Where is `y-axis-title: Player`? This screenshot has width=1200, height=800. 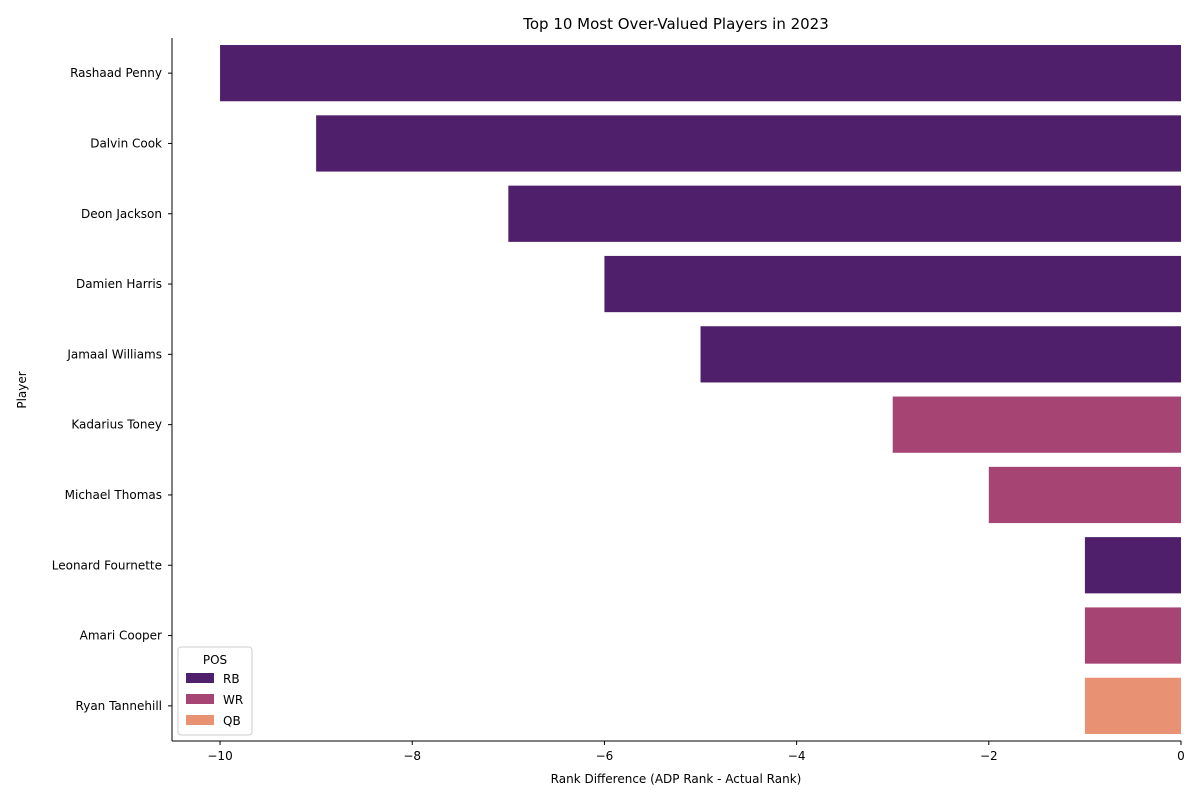 y-axis-title: Player is located at coordinates (22, 389).